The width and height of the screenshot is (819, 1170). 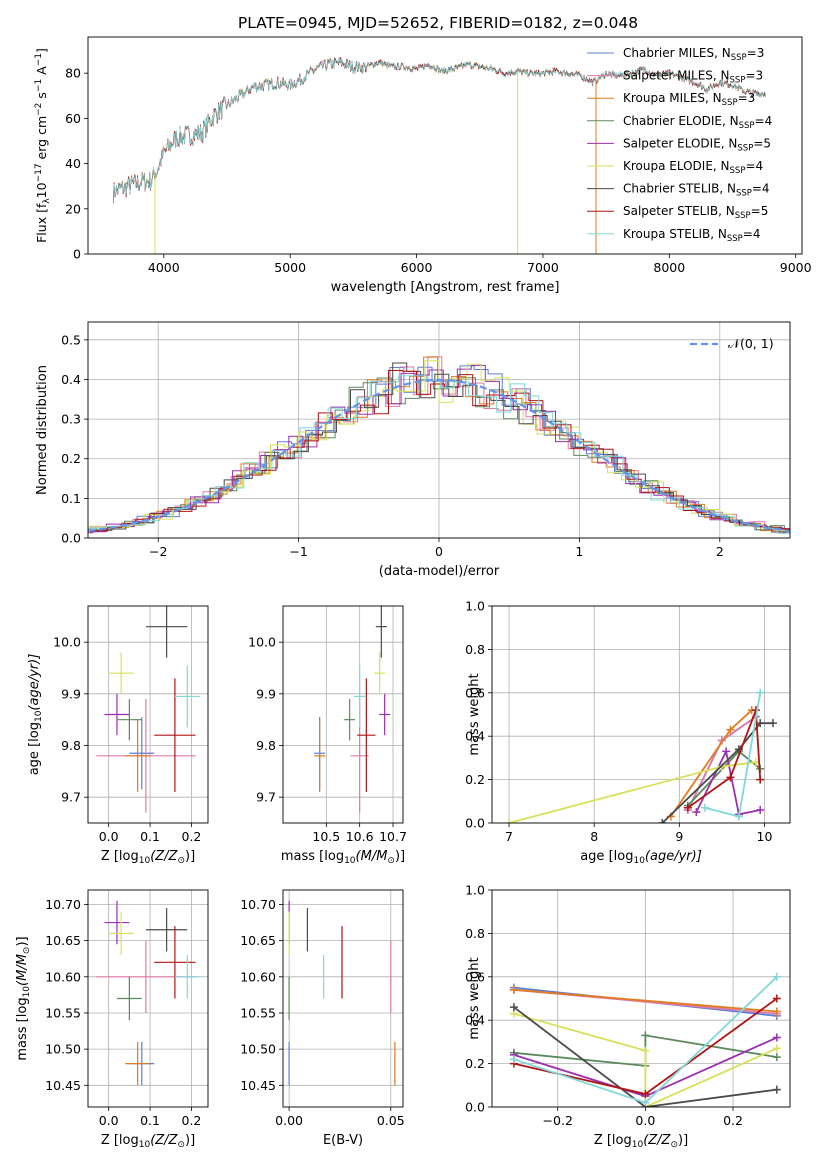 I want to click on x-tick-label: 0, so click(x=439, y=551).